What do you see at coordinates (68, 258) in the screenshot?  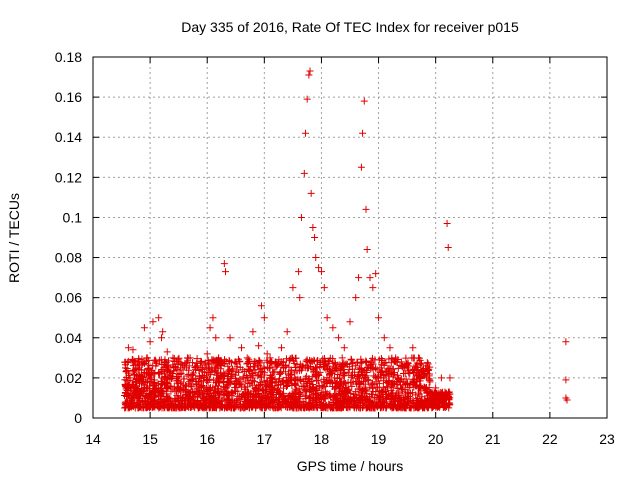 I see `y-tick-label: 0.08` at bounding box center [68, 258].